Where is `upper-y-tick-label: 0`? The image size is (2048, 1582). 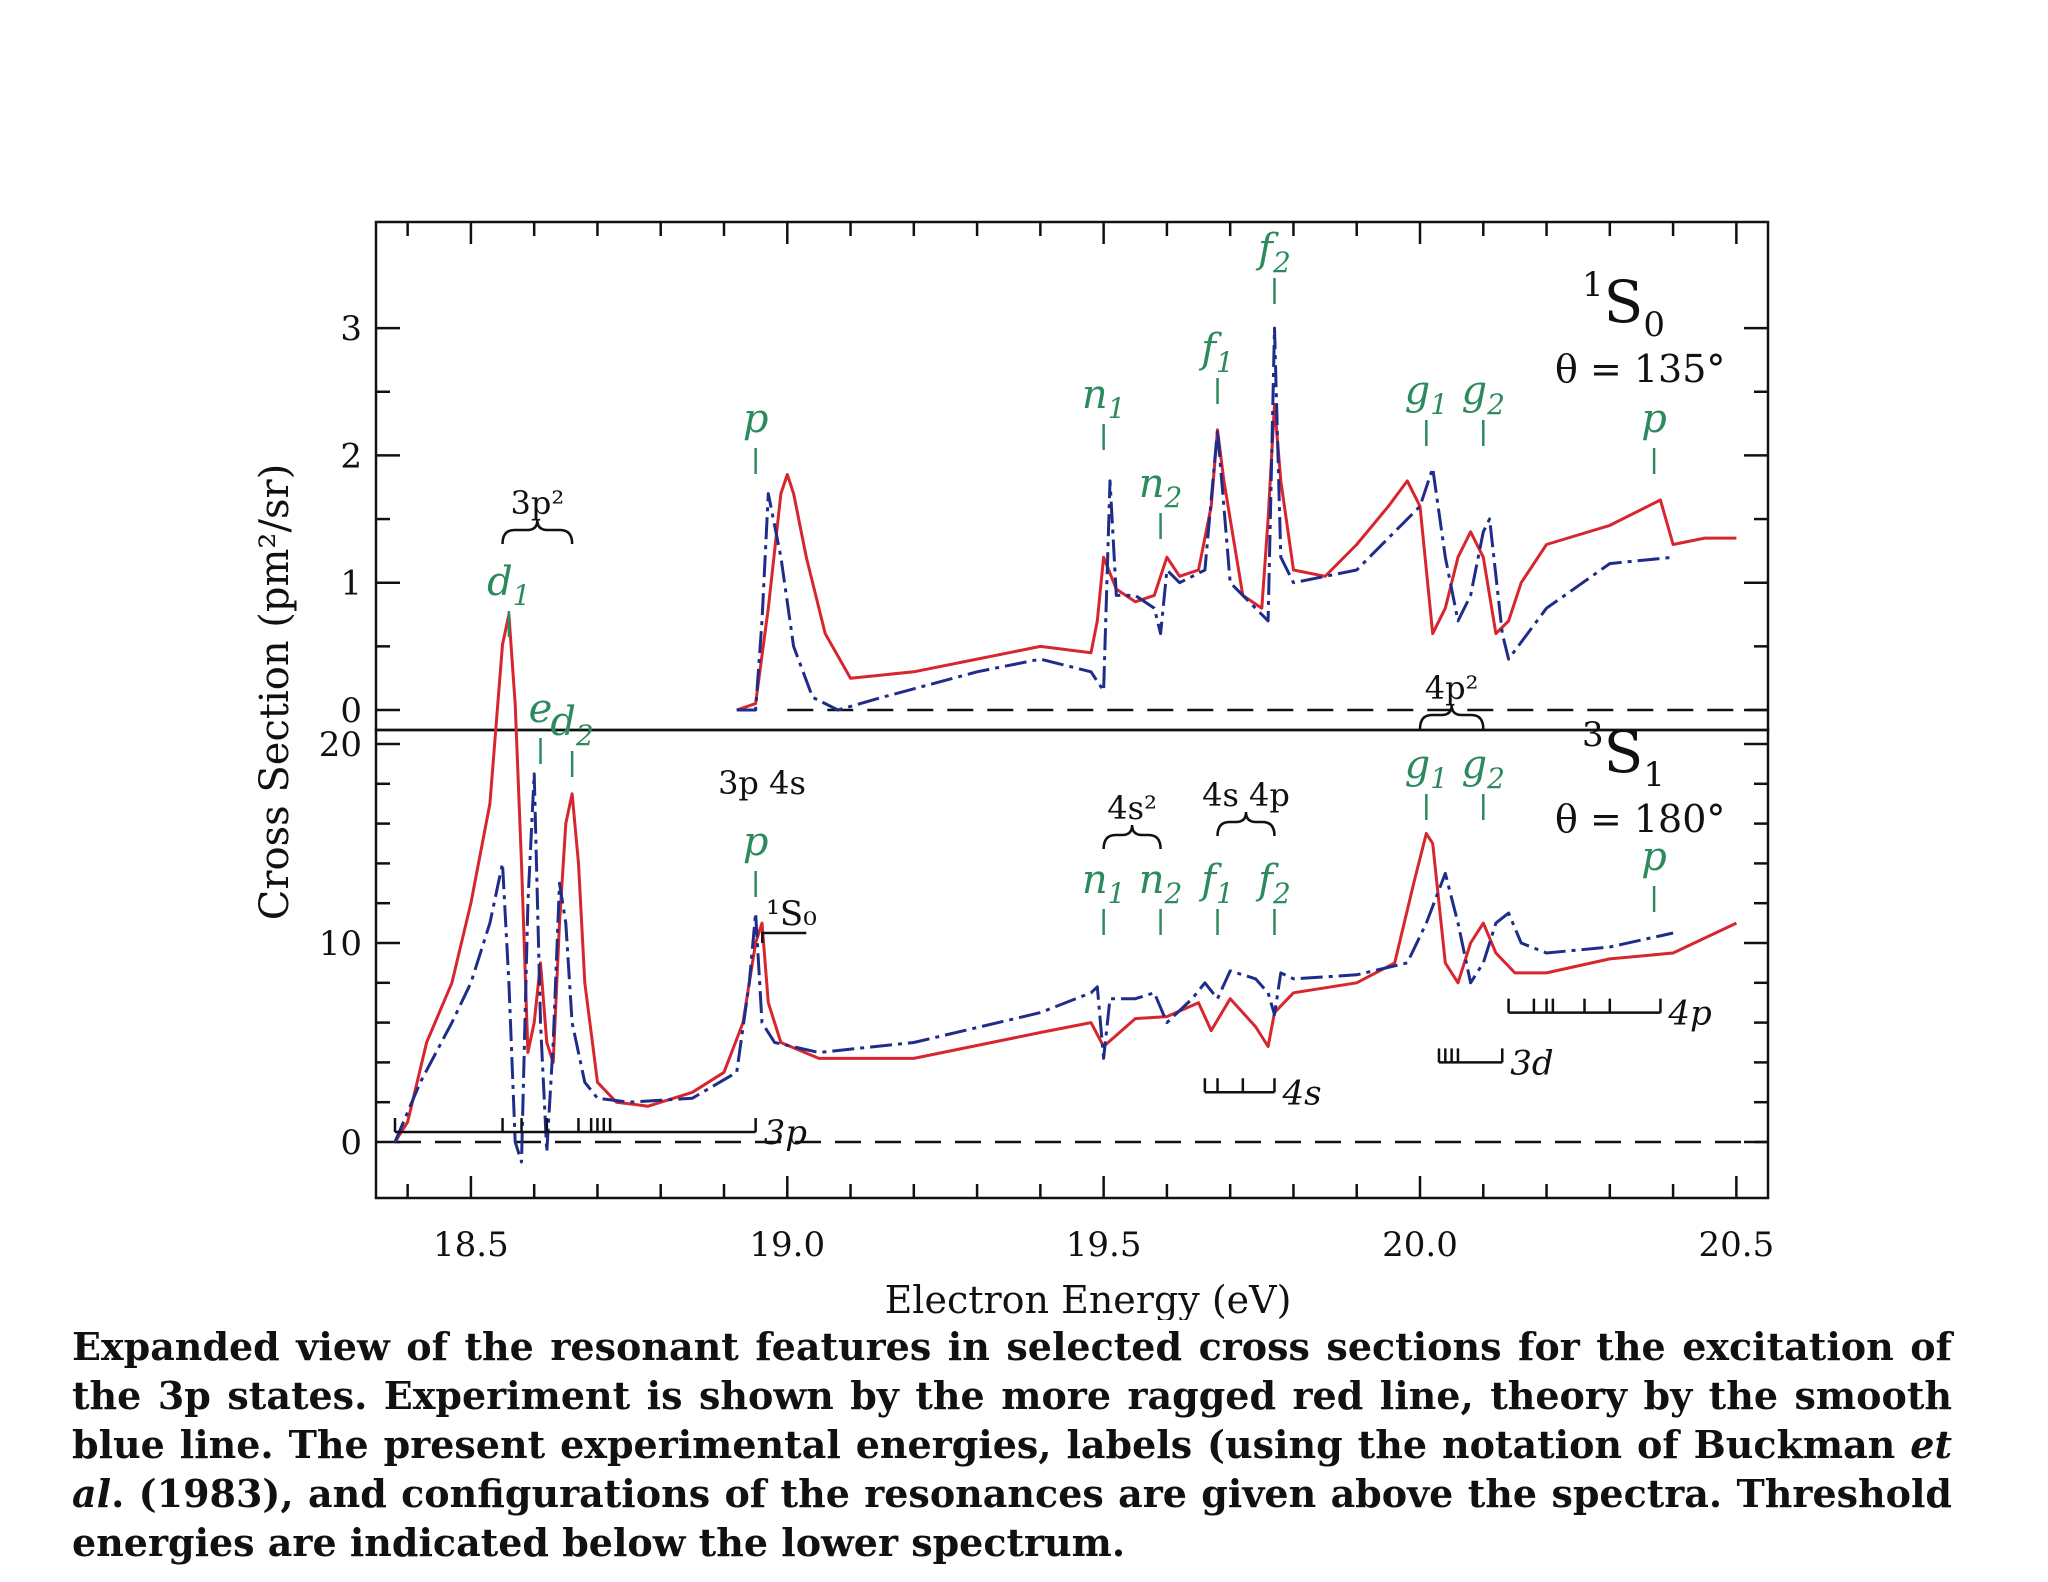 upper-y-tick-label: 0 is located at coordinates (351, 711).